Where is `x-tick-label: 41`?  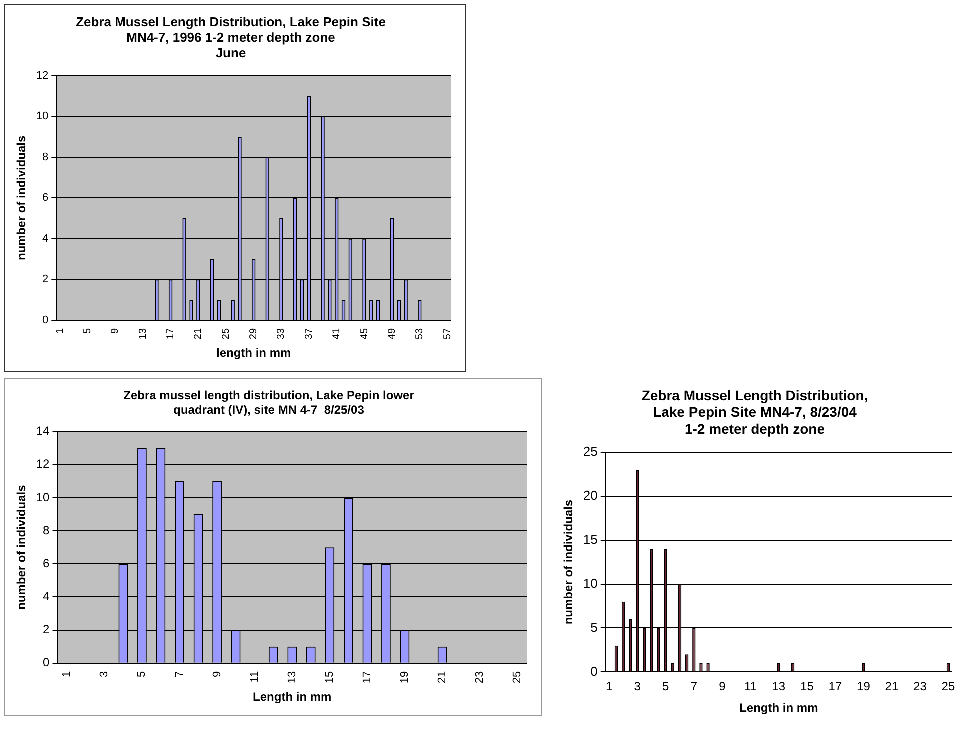 x-tick-label: 41 is located at coordinates (337, 334).